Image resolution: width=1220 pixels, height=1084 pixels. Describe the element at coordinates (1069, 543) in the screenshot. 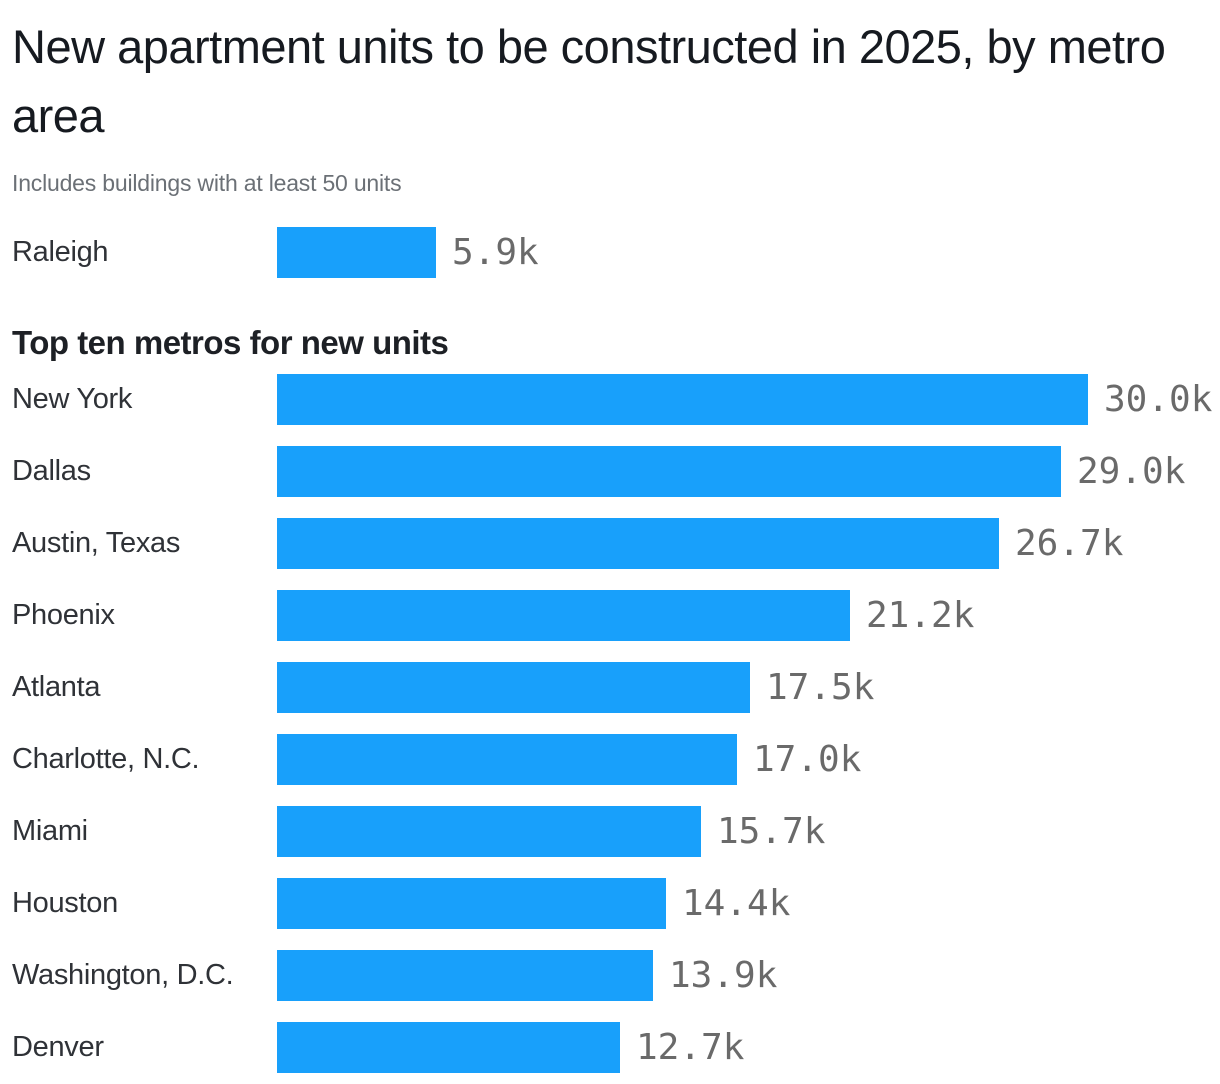

I see `value-label: 26.7k` at that location.